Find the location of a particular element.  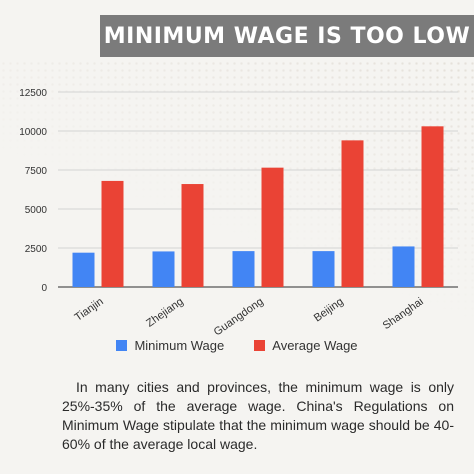

legend-label-minimum: Minimum Wage is located at coordinates (179, 345).